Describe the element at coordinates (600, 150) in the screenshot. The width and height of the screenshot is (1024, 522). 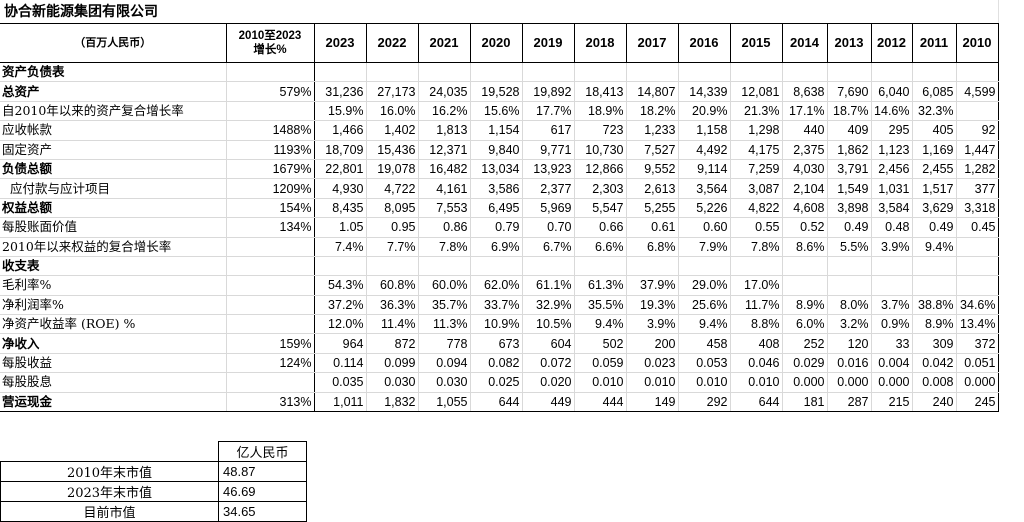
I see `value-cell: 10,730` at that location.